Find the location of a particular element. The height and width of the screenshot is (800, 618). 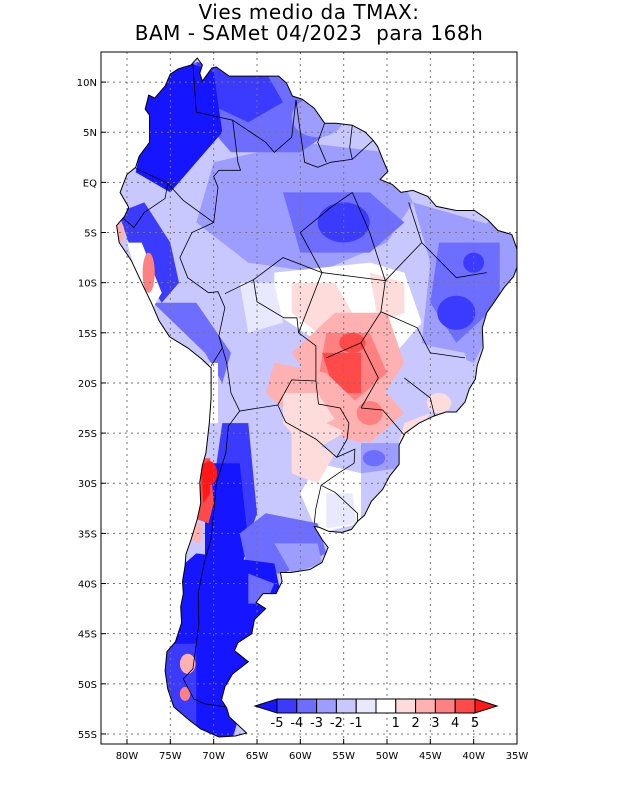

border-uruguay-argentina is located at coordinates (317, 504).